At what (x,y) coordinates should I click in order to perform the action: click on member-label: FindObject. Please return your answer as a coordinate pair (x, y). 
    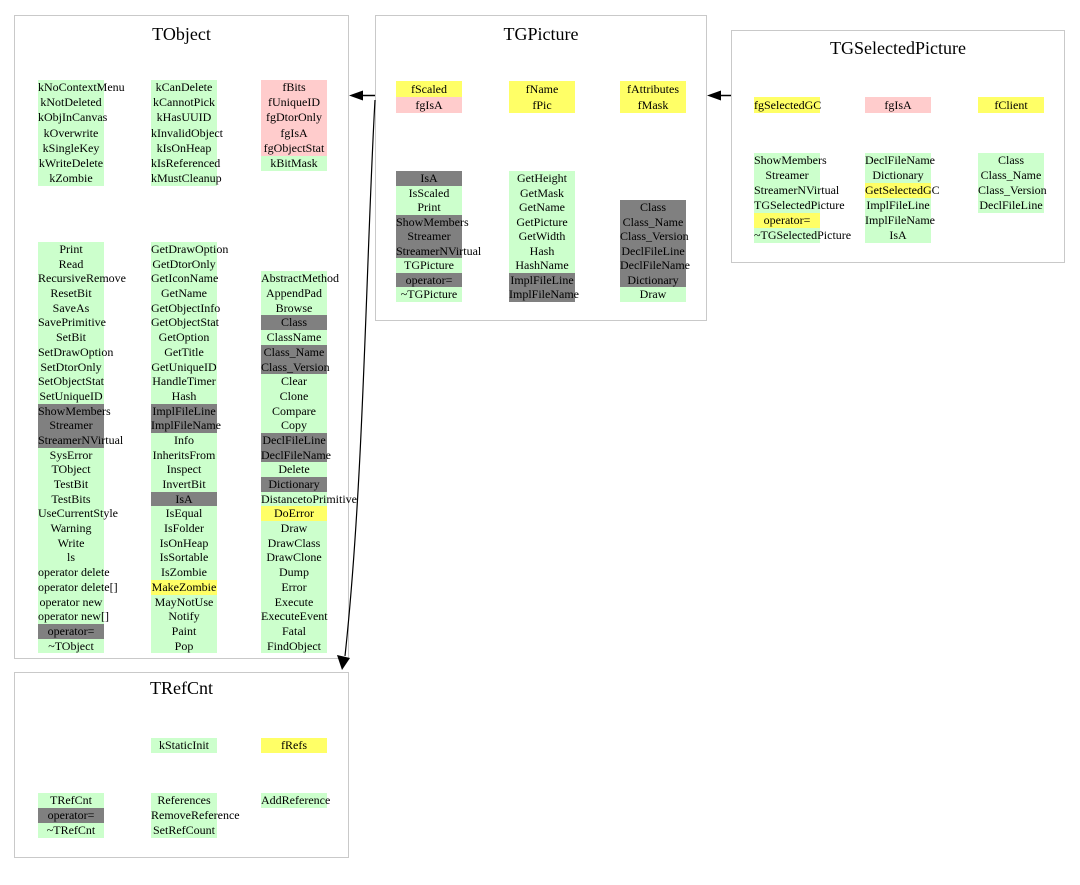
    Looking at the image, I should click on (294, 646).